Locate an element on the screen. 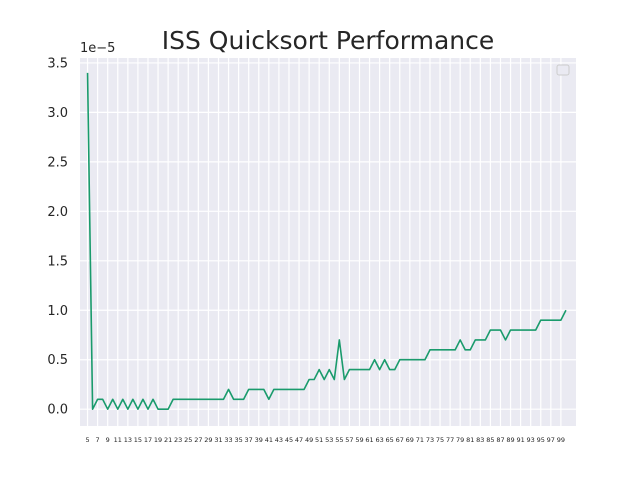  x-tick-label: 43 is located at coordinates (279, 440).